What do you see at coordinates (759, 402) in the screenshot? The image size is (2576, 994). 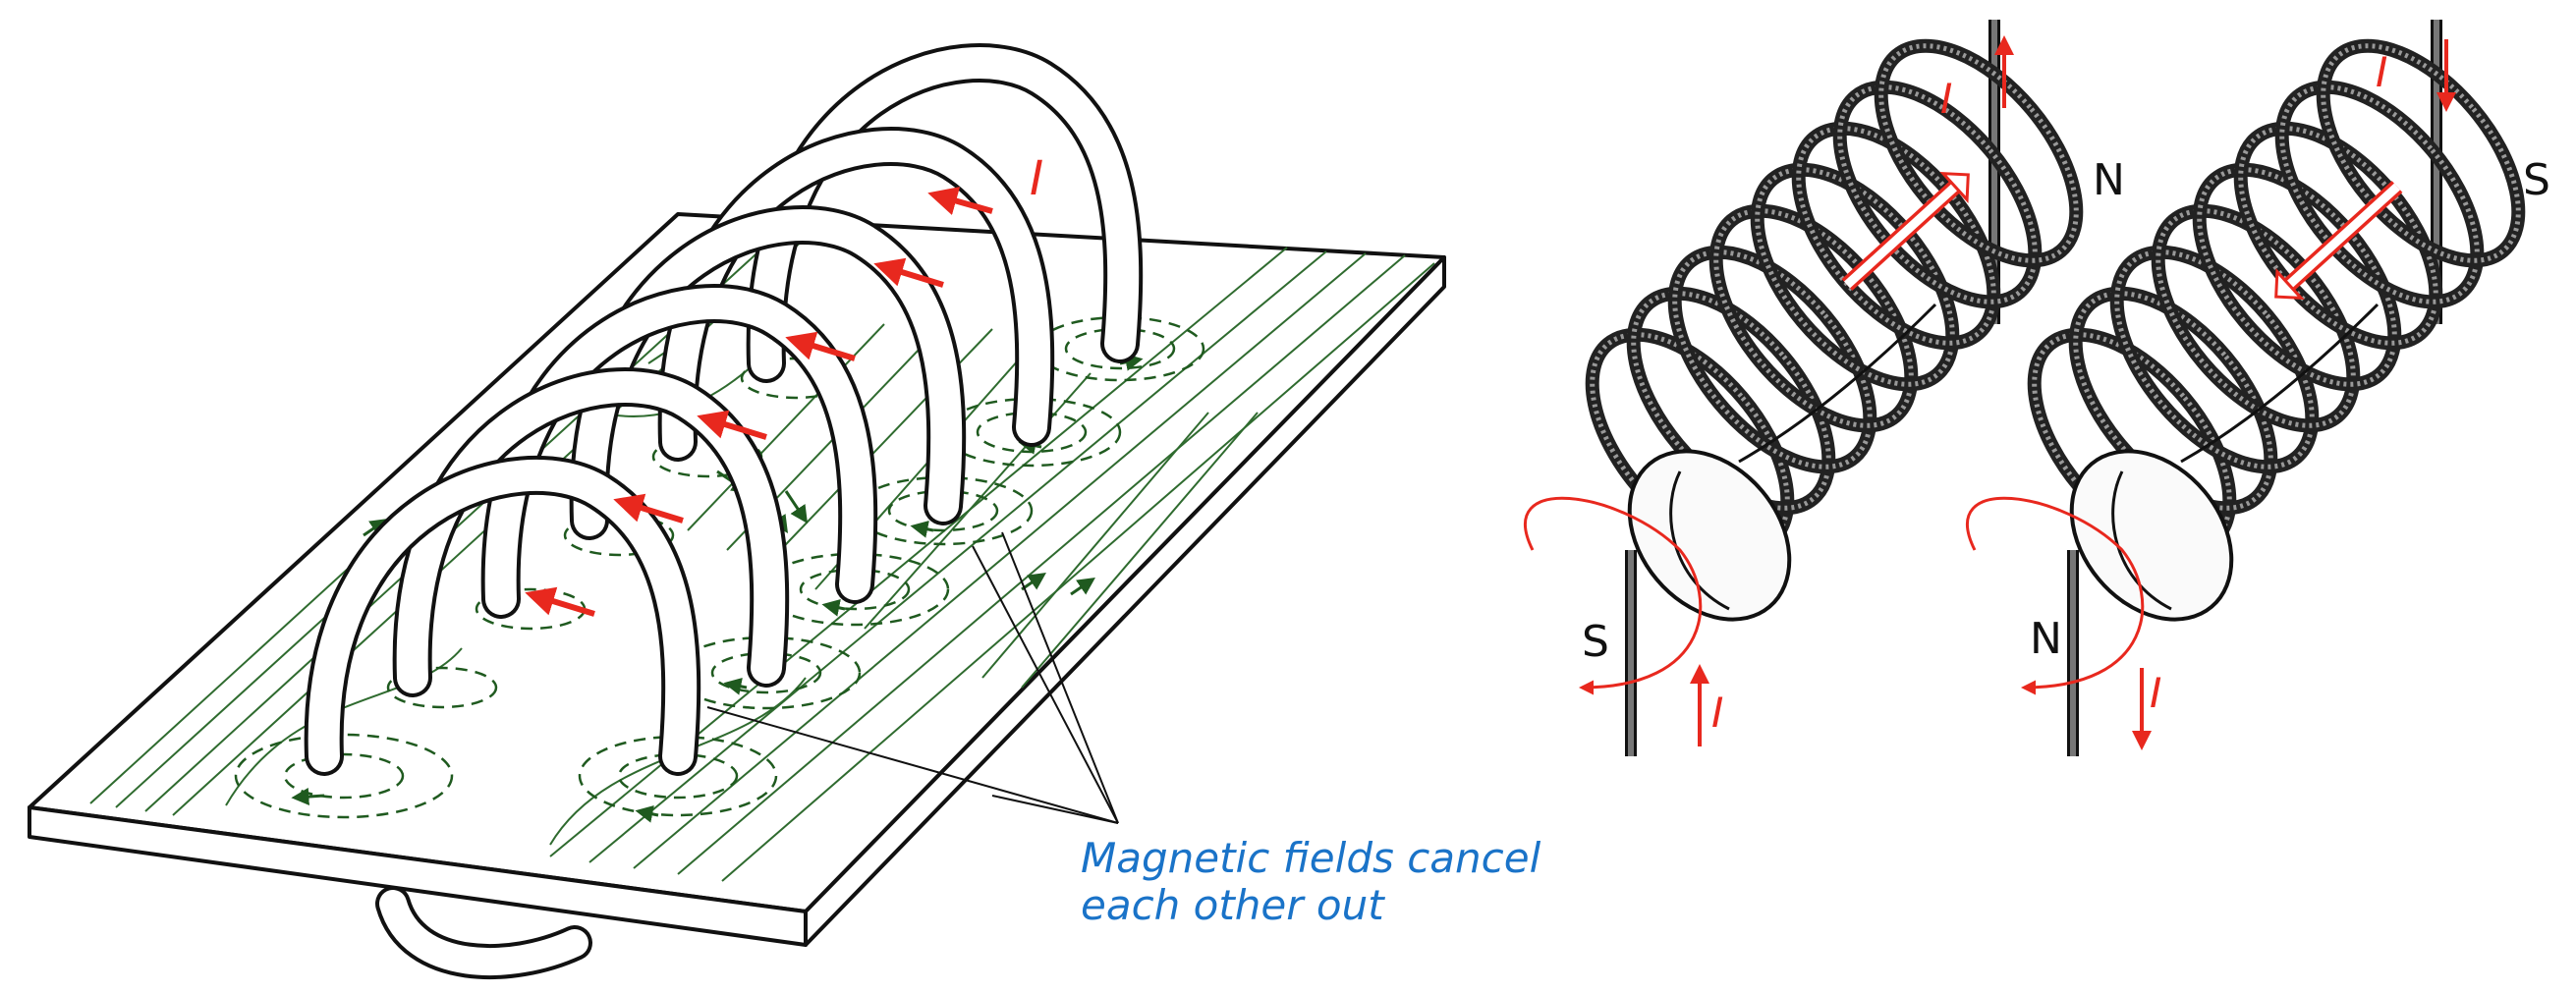 I see `hoop-current-arrows` at bounding box center [759, 402].